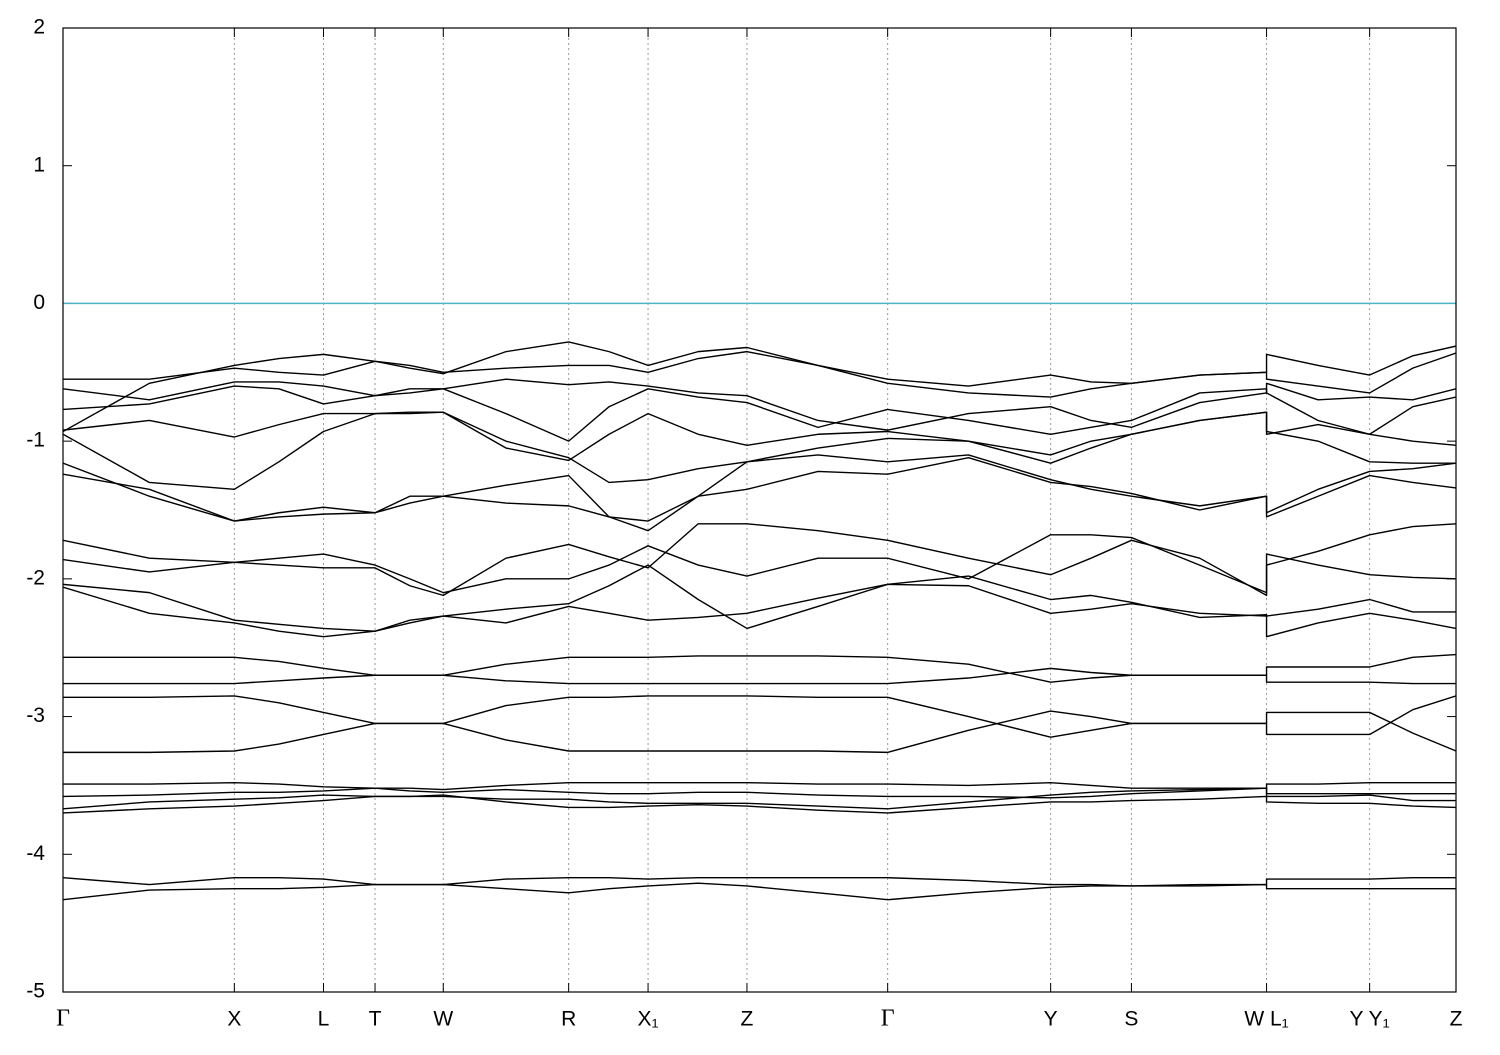  Describe the element at coordinates (648, 1019) in the screenshot. I see `x-tick-label: X₁` at that location.